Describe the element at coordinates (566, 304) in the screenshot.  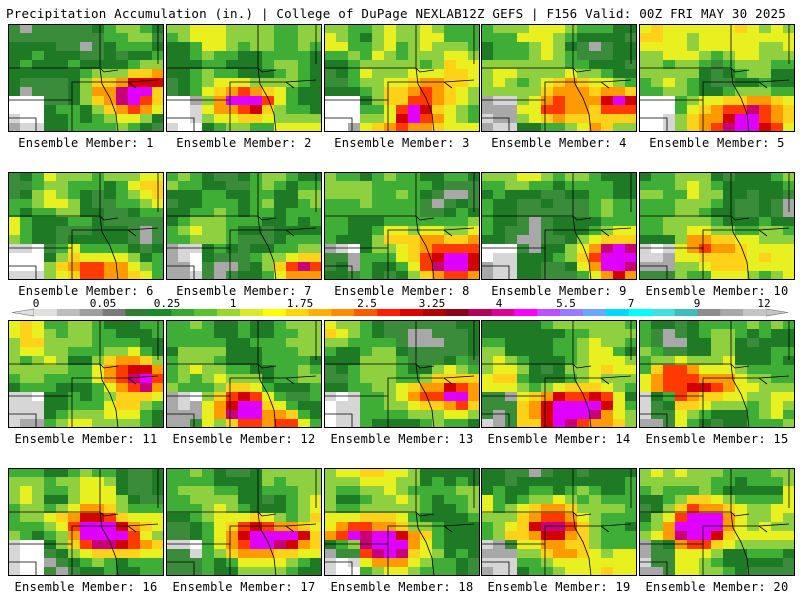
I see `colorbar-tick-label: 5.5` at that location.